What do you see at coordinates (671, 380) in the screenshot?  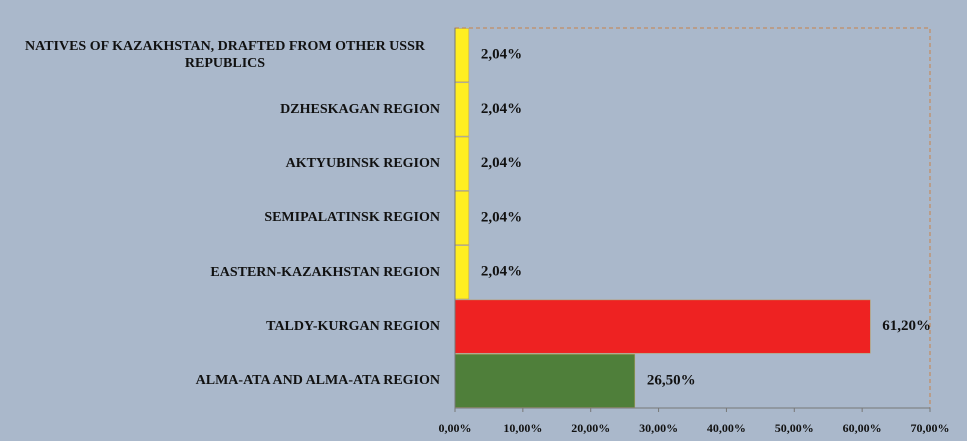 I see `value-label: 26,50%` at bounding box center [671, 380].